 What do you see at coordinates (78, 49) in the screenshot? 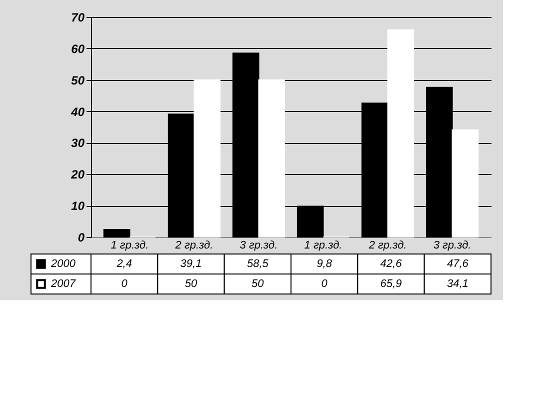
I see `y-tick-label: 60` at bounding box center [78, 49].